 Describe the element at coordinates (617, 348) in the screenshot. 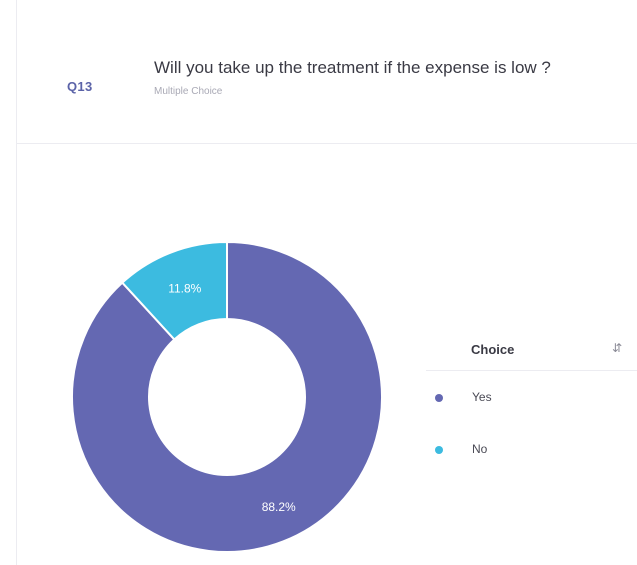

I see `sort-icon: ⇵` at that location.